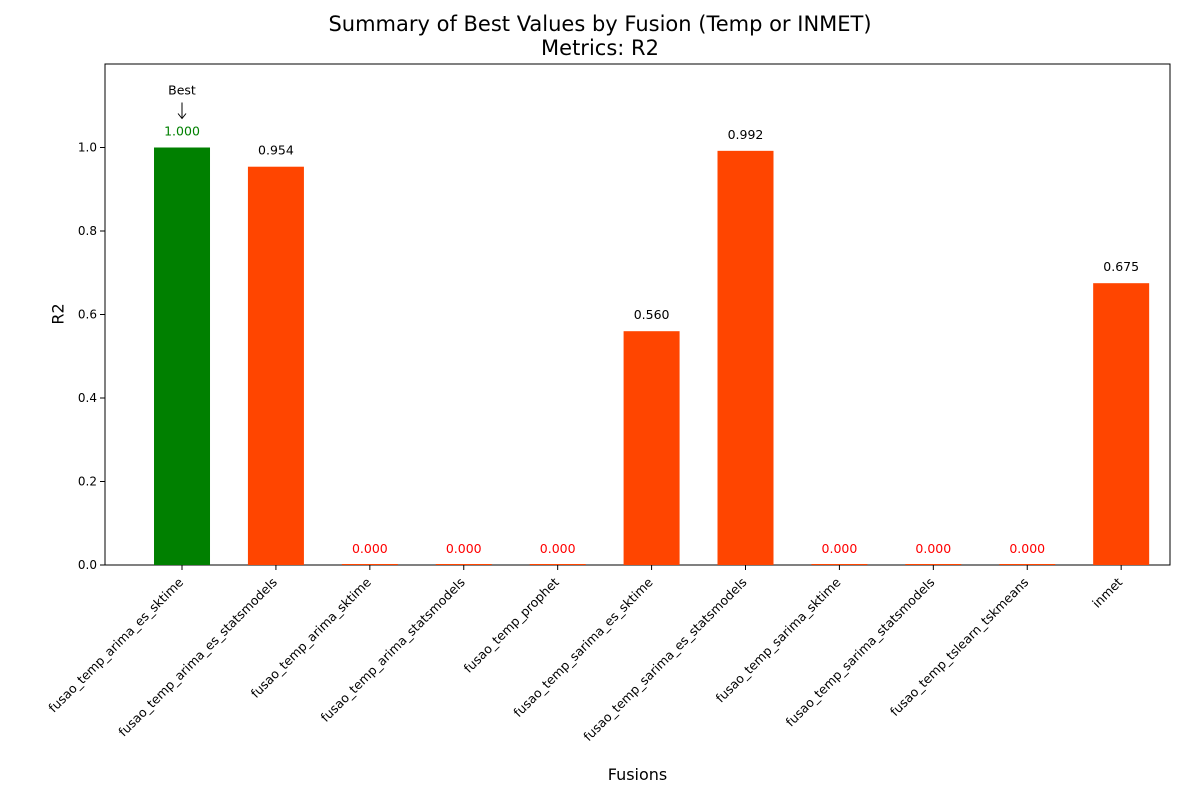  Describe the element at coordinates (600, 48) in the screenshot. I see `chart-subtitle: Metrics: R2` at that location.